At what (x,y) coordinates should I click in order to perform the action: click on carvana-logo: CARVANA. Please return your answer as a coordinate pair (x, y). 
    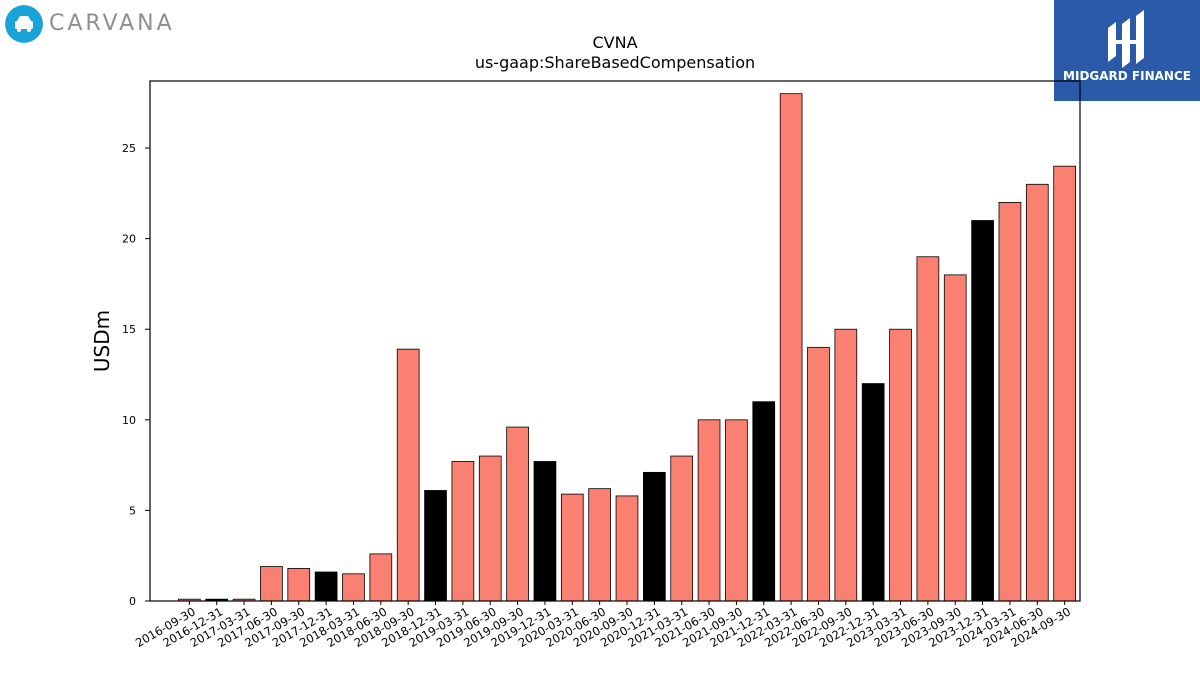
    Looking at the image, I should click on (92, 24).